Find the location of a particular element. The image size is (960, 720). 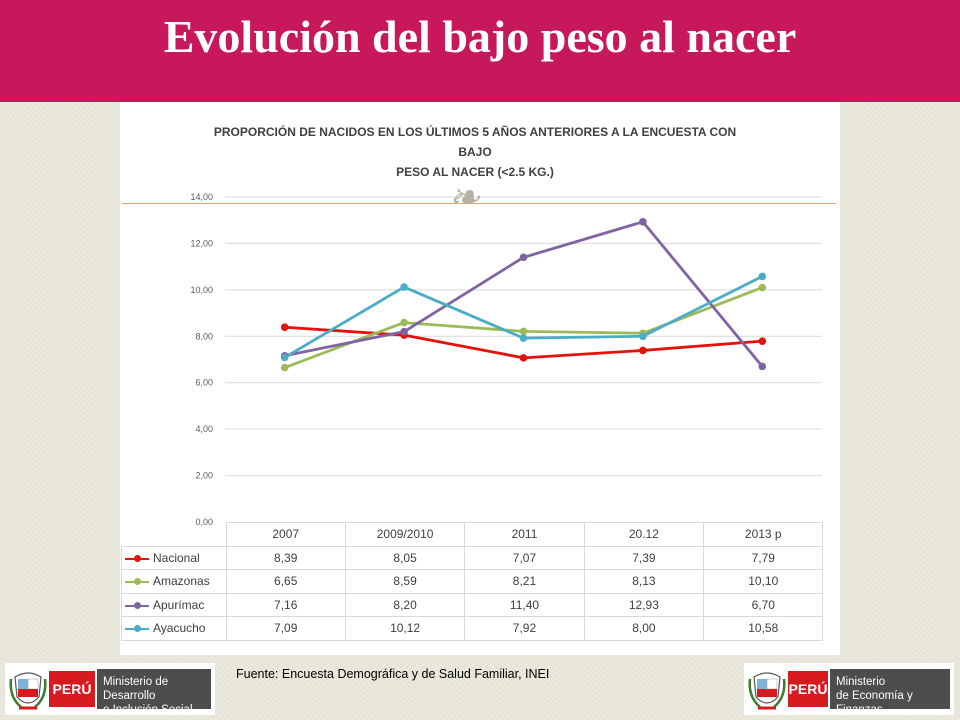

series-name: Amazonas is located at coordinates (181, 581).